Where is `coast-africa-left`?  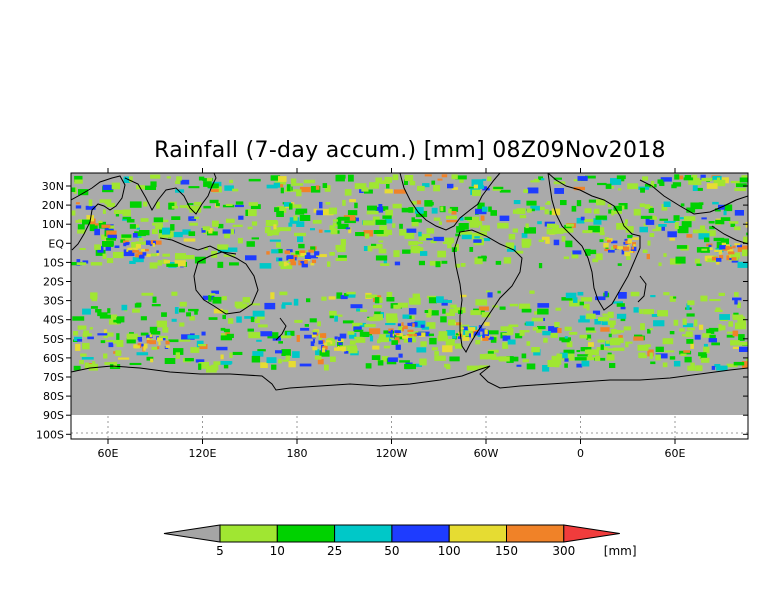 coast-africa-left is located at coordinates (98, 213).